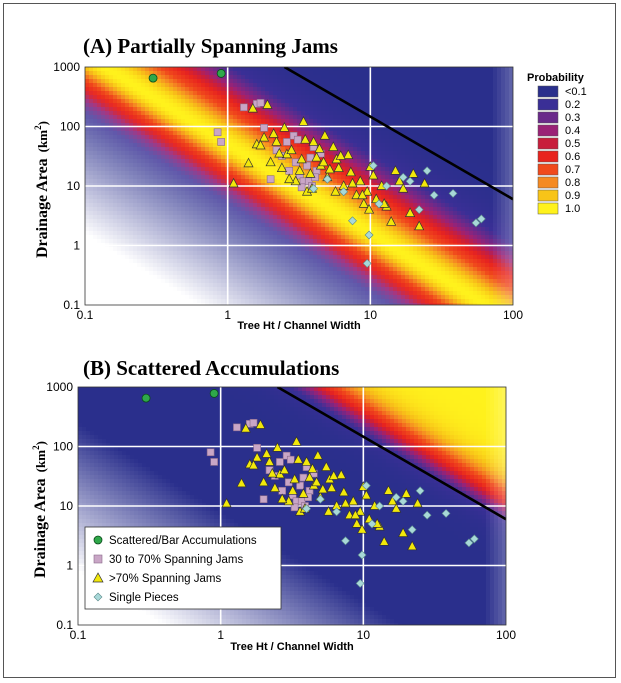 The height and width of the screenshot is (683, 621). I want to click on legend-marker-single, so click(98, 597).